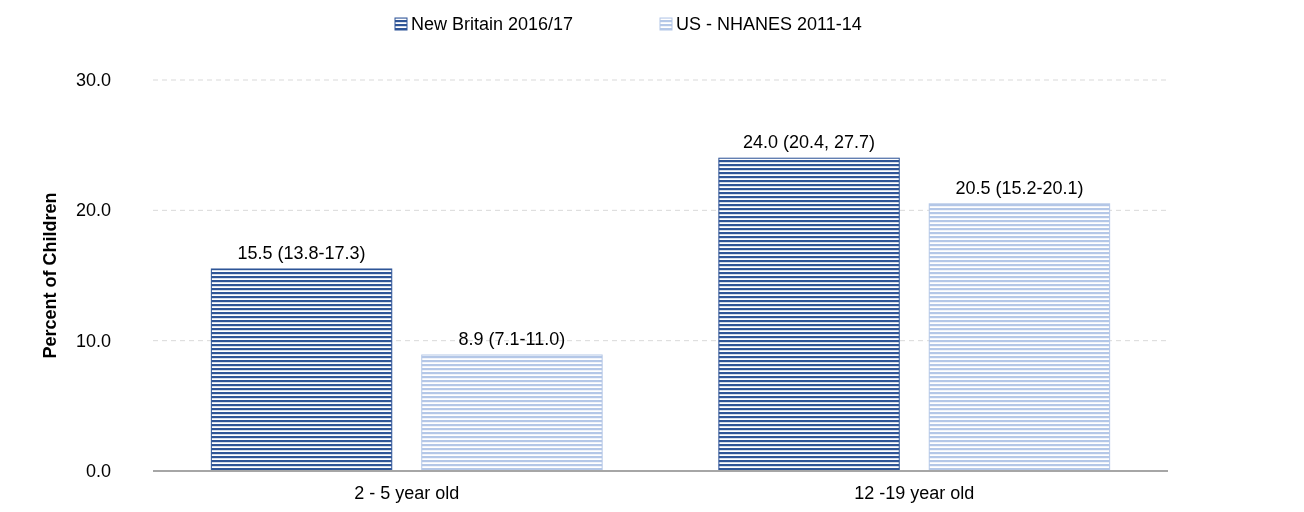  What do you see at coordinates (301, 252) in the screenshot?
I see `data-label: 15.5 (13.8-17.3)` at bounding box center [301, 252].